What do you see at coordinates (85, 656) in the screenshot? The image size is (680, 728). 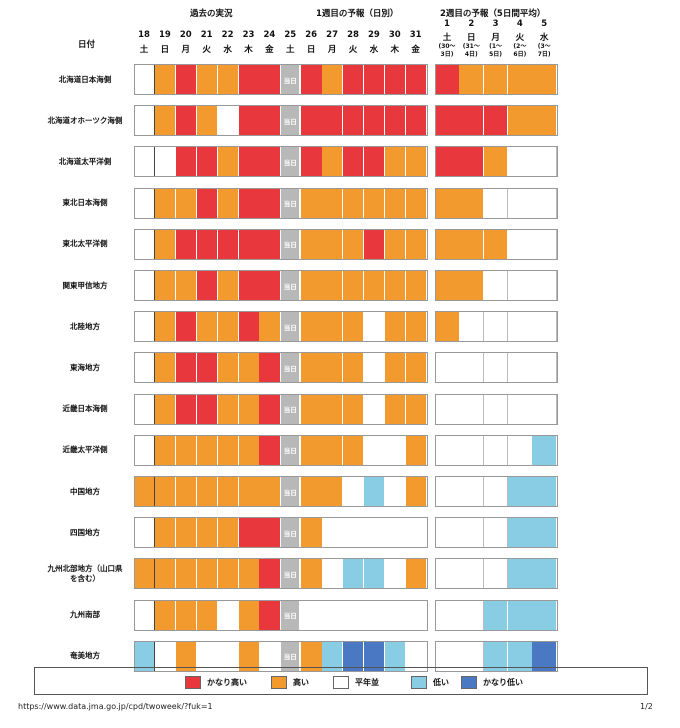 I see `region-label-line: 奄美地方` at bounding box center [85, 656].